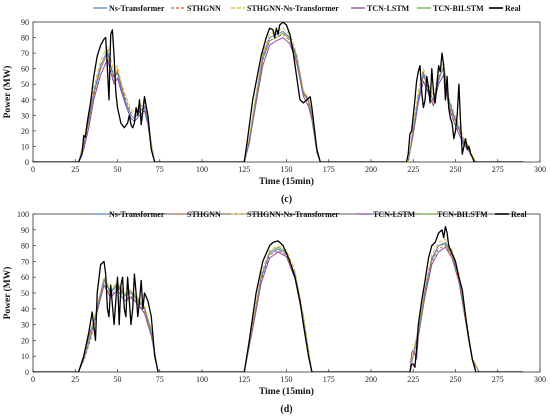 The height and width of the screenshot is (418, 550). Describe the element at coordinates (23, 214) in the screenshot. I see `y-tick-label: 100` at that location.